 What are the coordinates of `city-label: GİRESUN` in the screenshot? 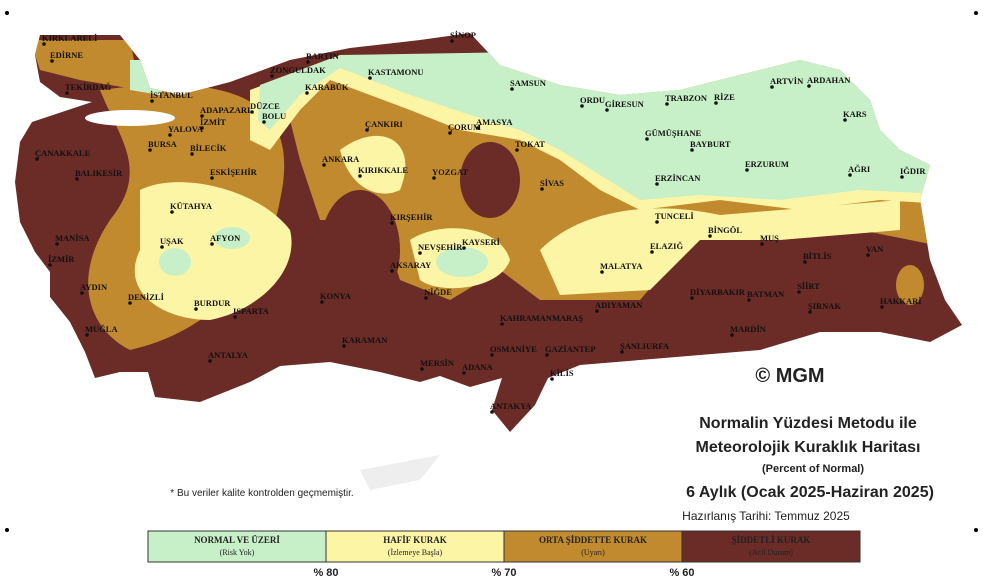 It's located at (625, 104).